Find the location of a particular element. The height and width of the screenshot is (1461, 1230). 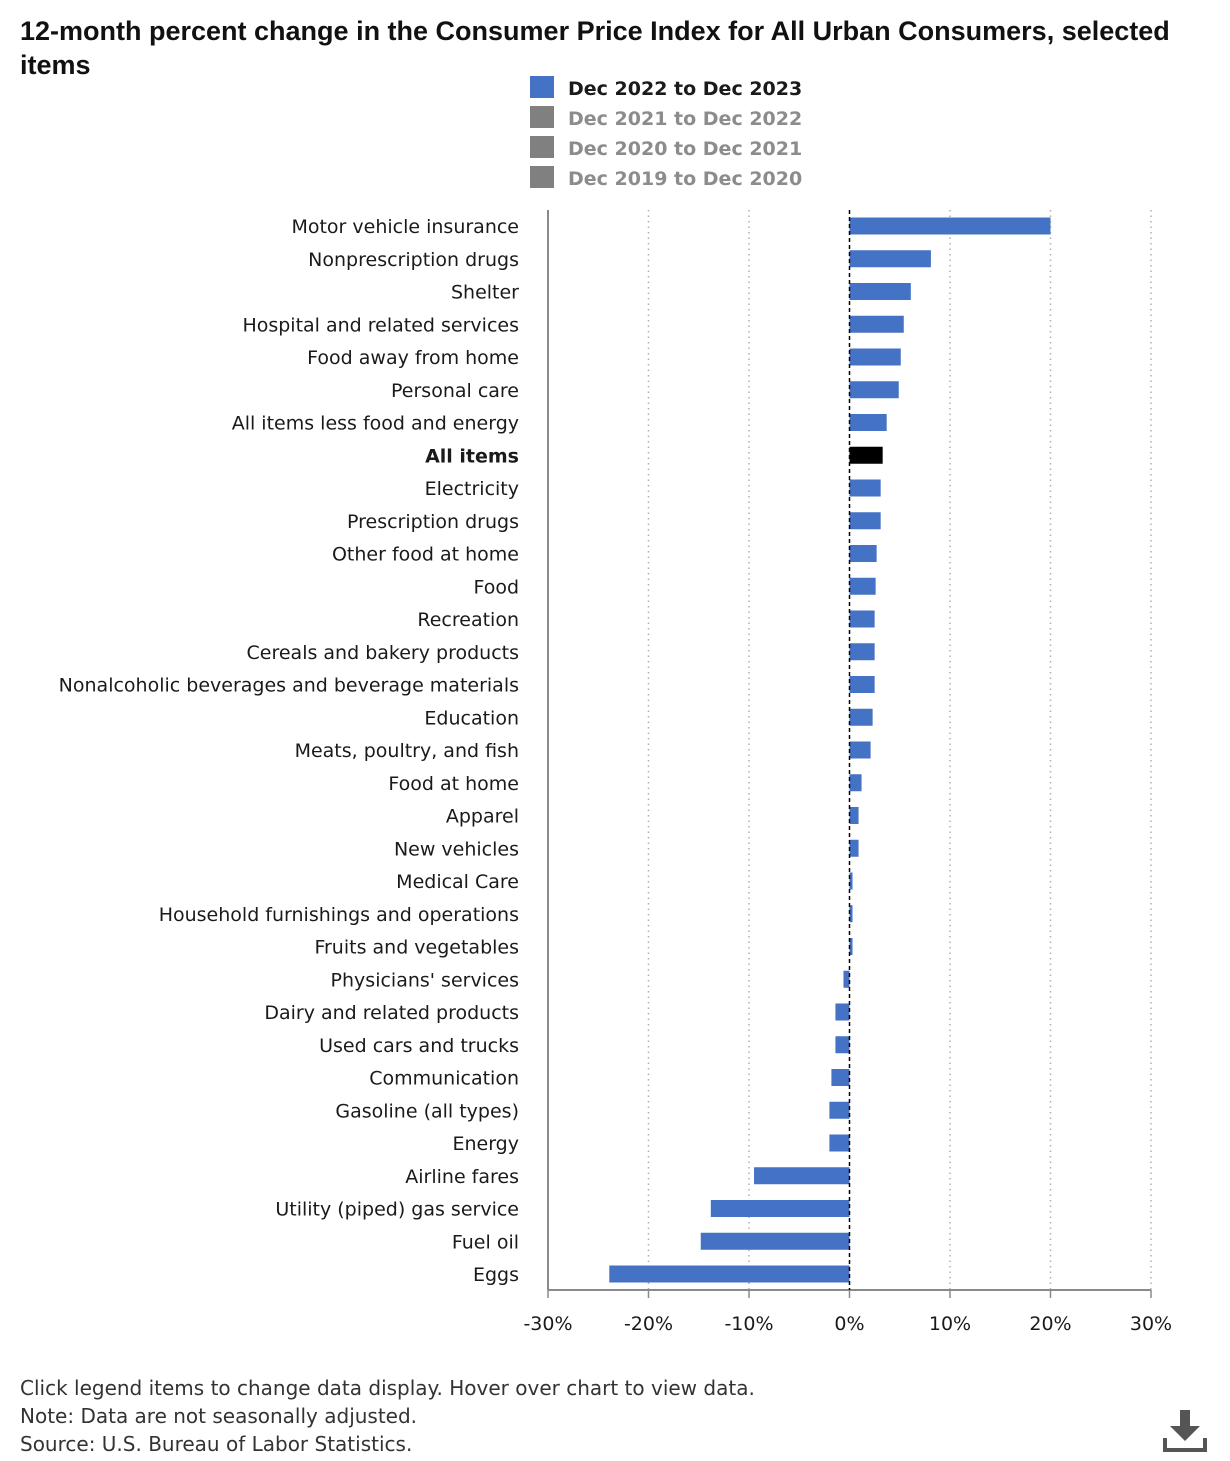

y-category-label: Used cars and trucks is located at coordinates (419, 1046).